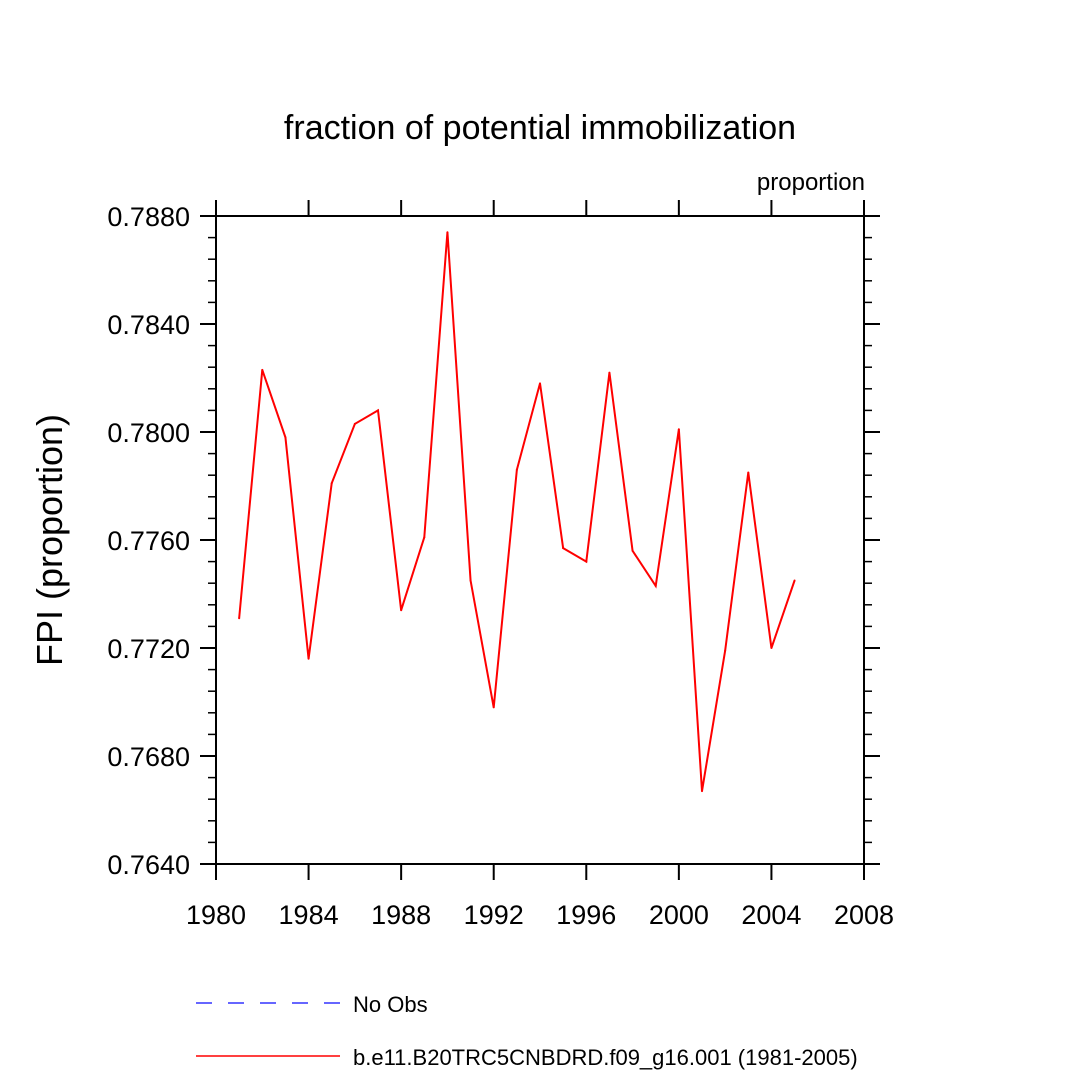 The image size is (1080, 1080). What do you see at coordinates (148, 649) in the screenshot?
I see `y-tick-label: 0.7720` at bounding box center [148, 649].